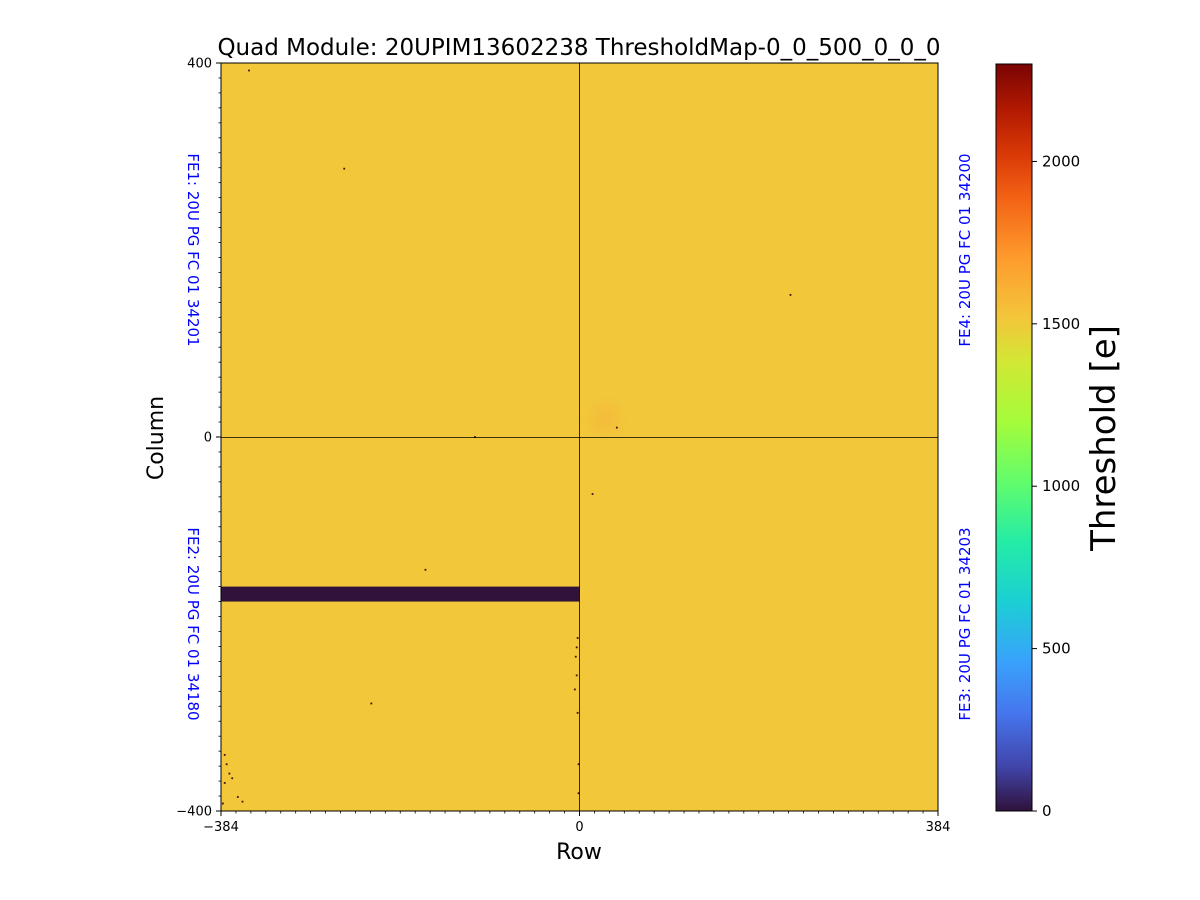 The image size is (1200, 900). I want to click on chip-label-fe1: FE1: 20U PG FC 01 34201, so click(193, 249).